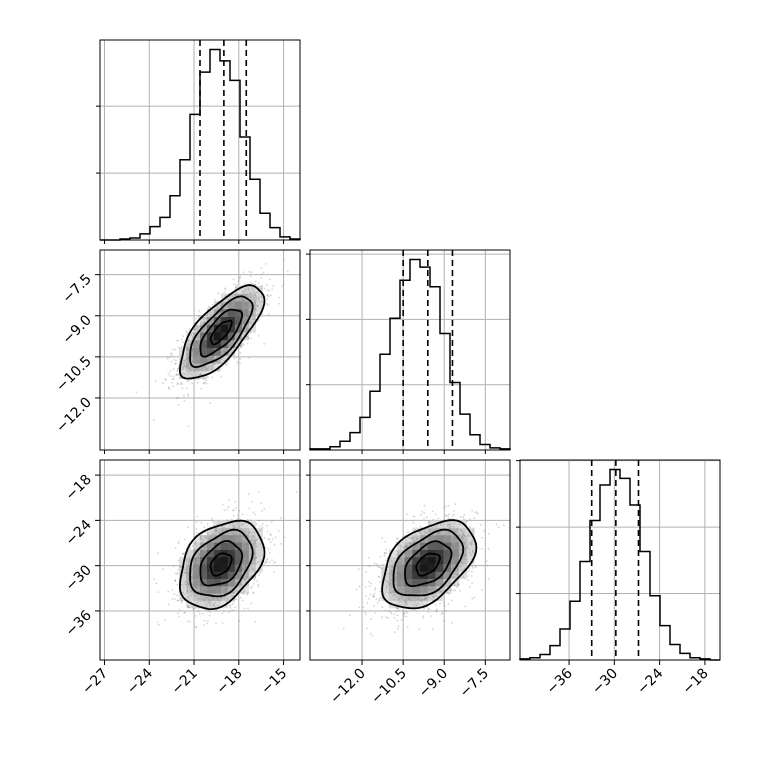 This screenshot has height=760, width=760. I want to click on ytick-label-1-2: −9.0, so click(76, 329).